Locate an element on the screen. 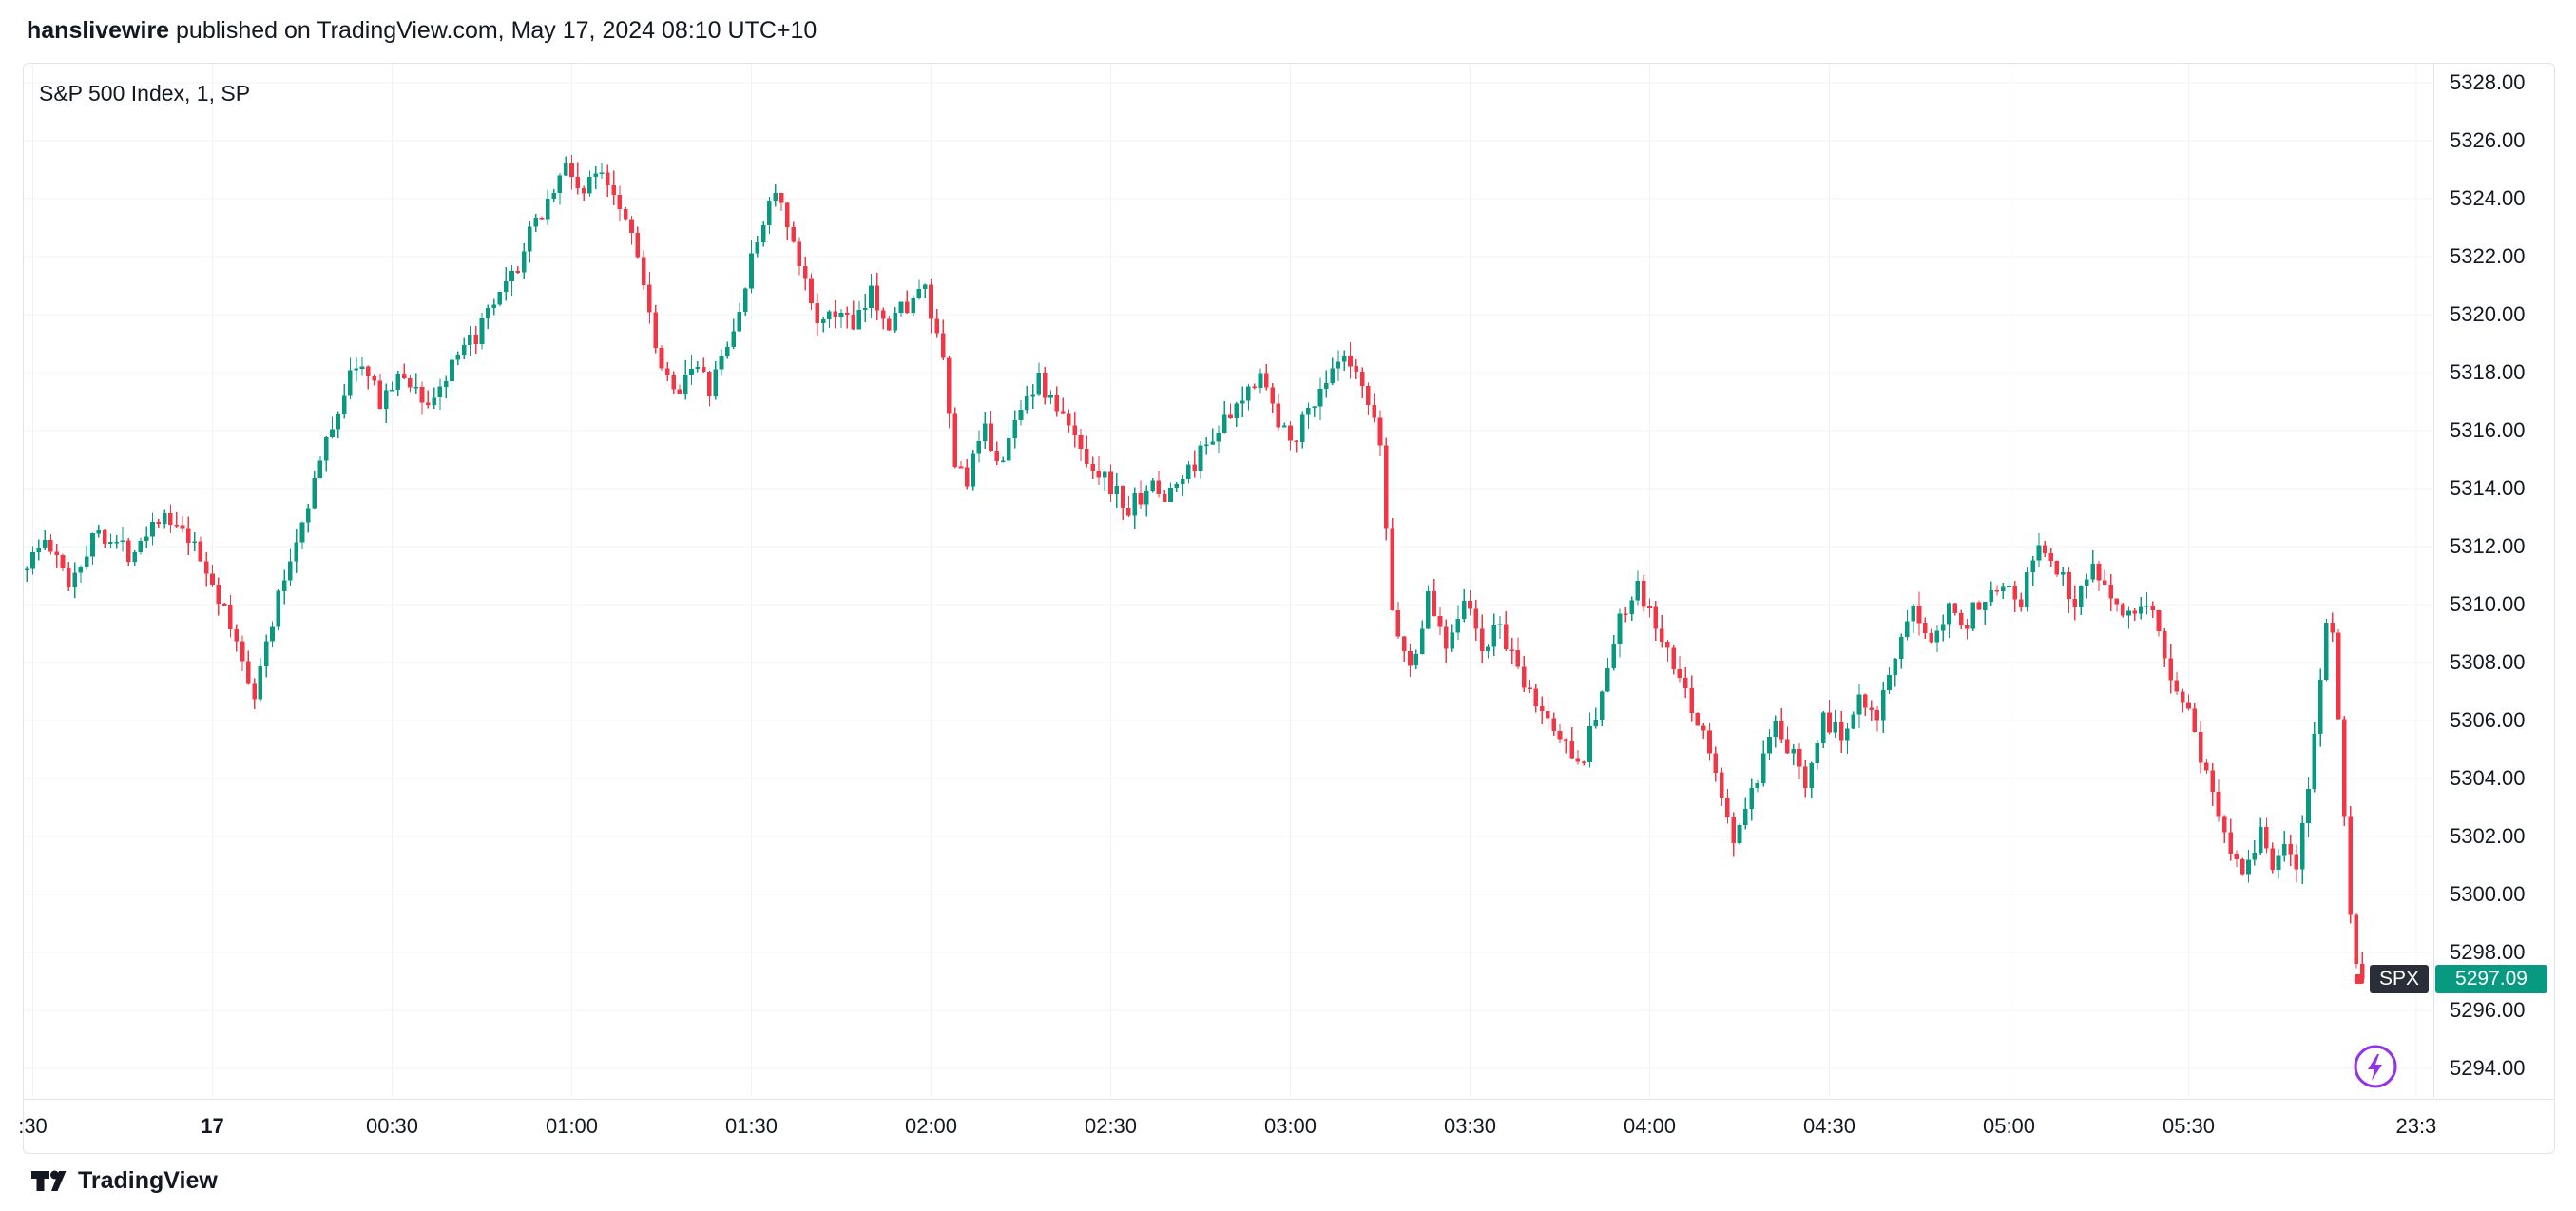  price-tick-label: 5328.00 is located at coordinates (2488, 82).